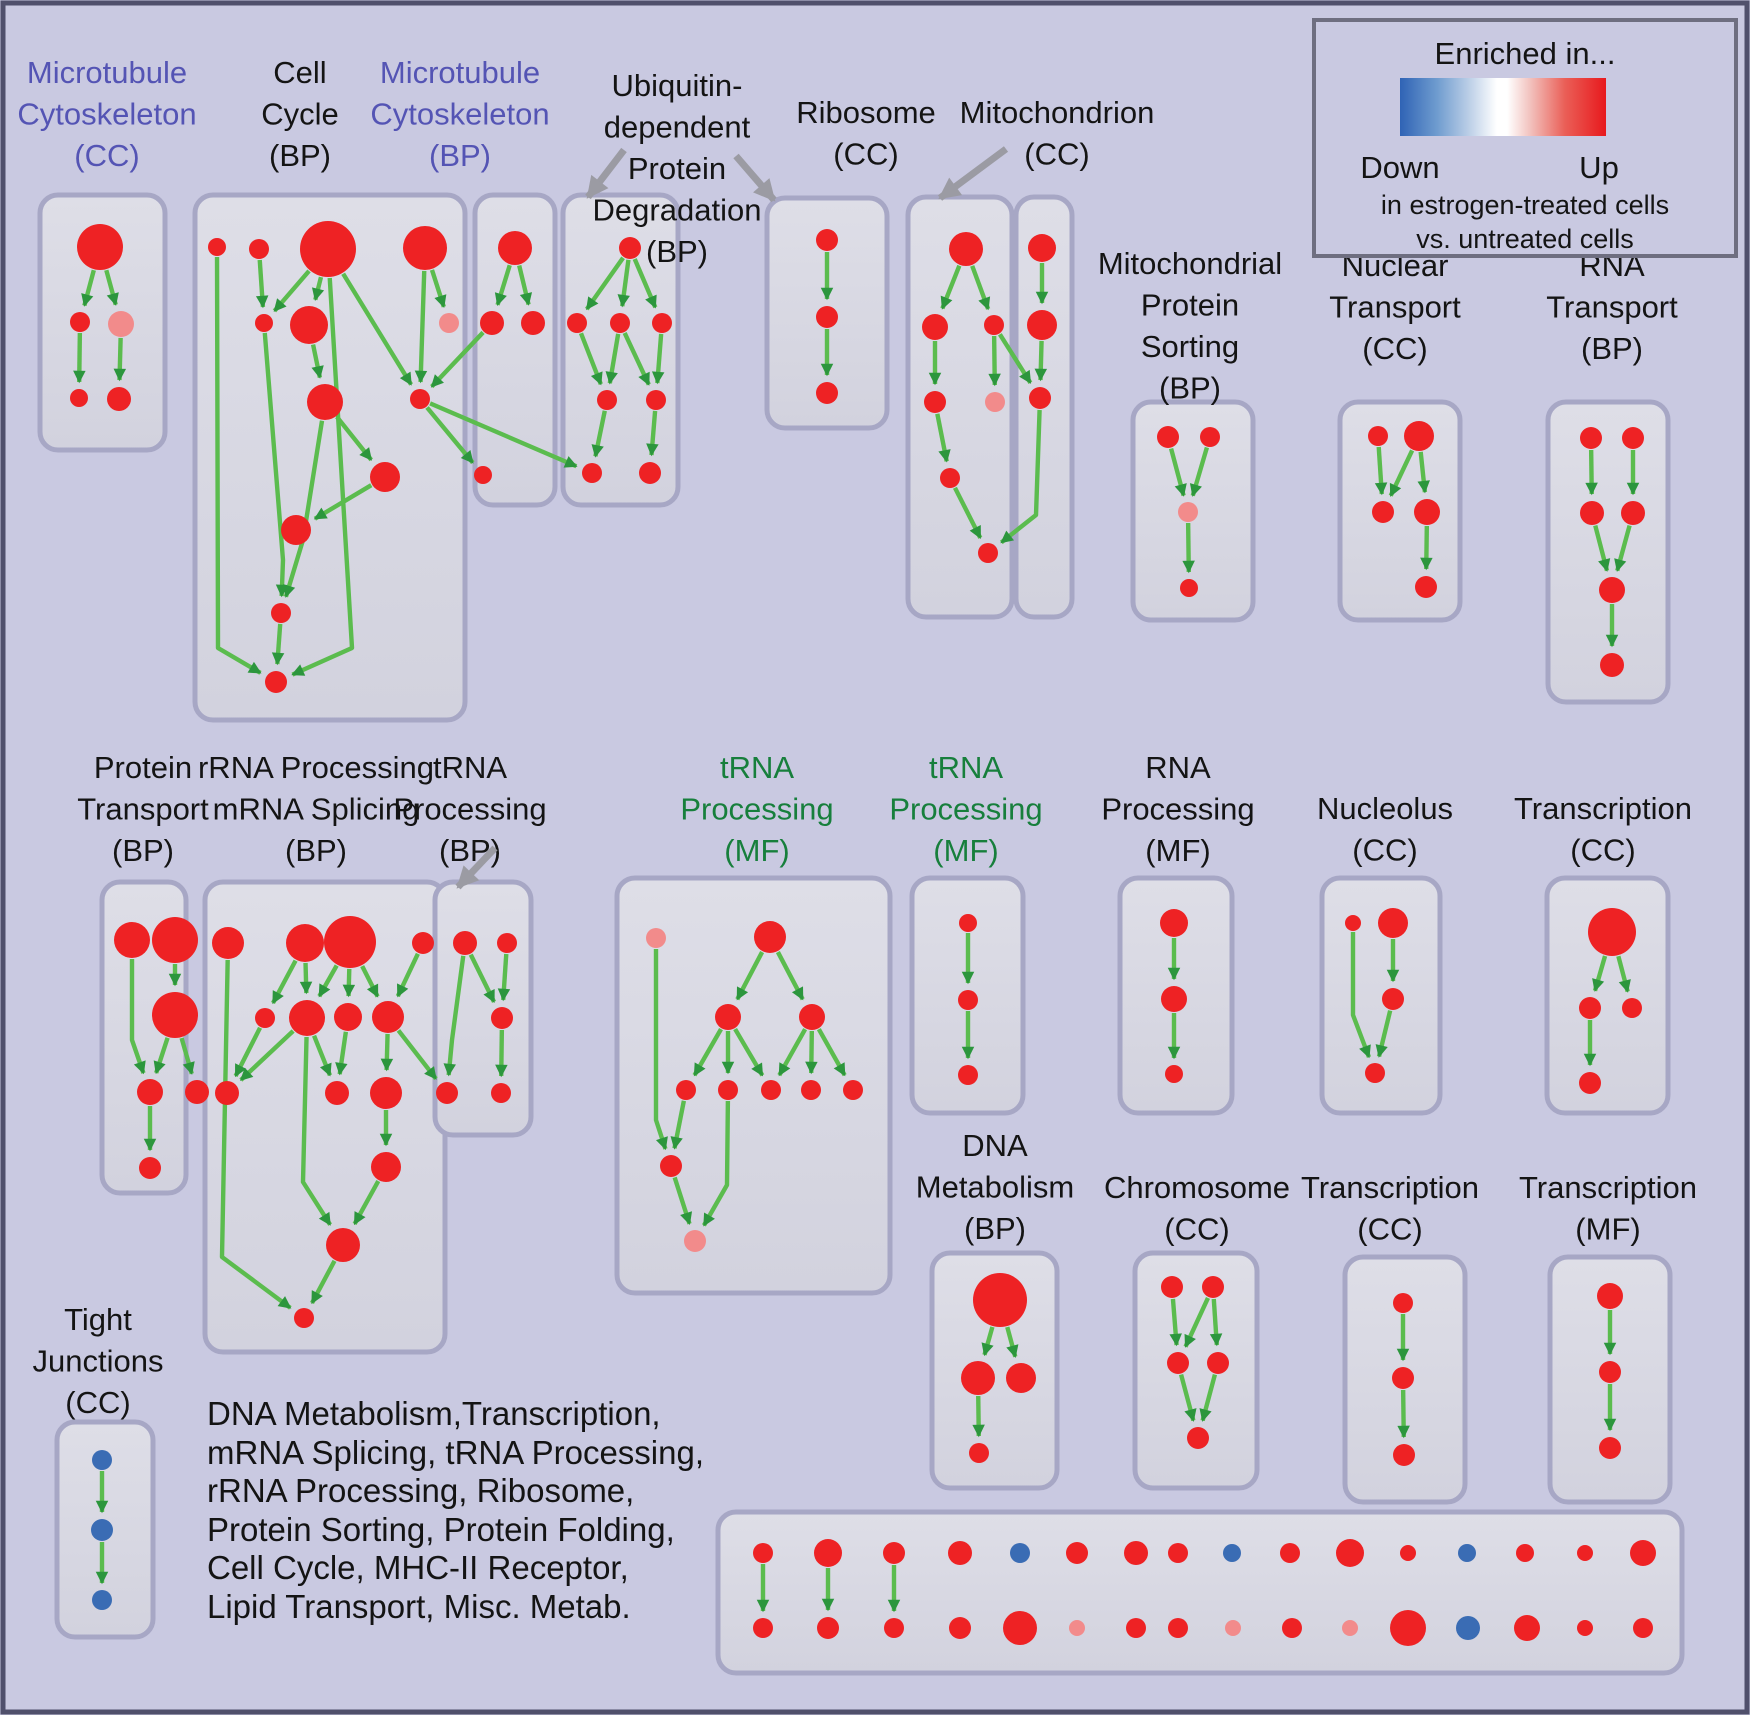 Image resolution: width=1750 pixels, height=1715 pixels. I want to click on cluster-label-trna-processing-mf-small: (MF), so click(965, 850).